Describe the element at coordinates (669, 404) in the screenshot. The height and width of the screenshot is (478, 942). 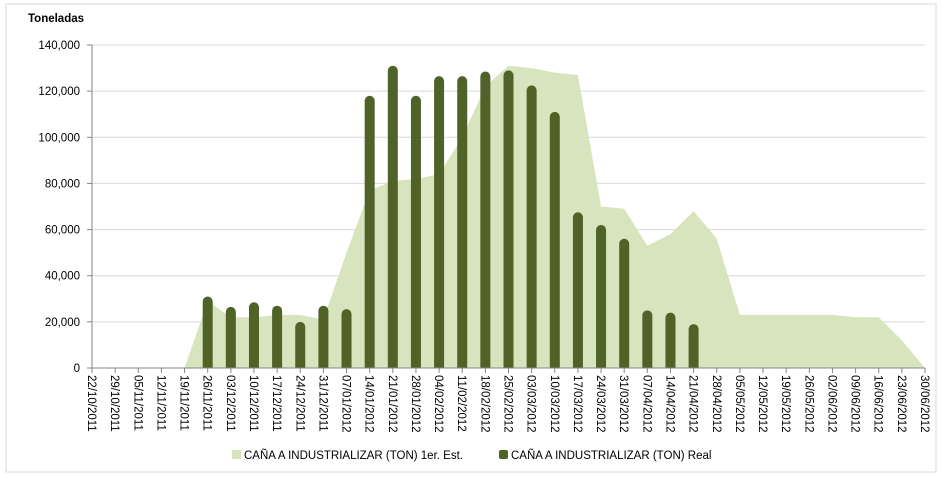
I see `x-tick-label: 14/04/2012` at that location.